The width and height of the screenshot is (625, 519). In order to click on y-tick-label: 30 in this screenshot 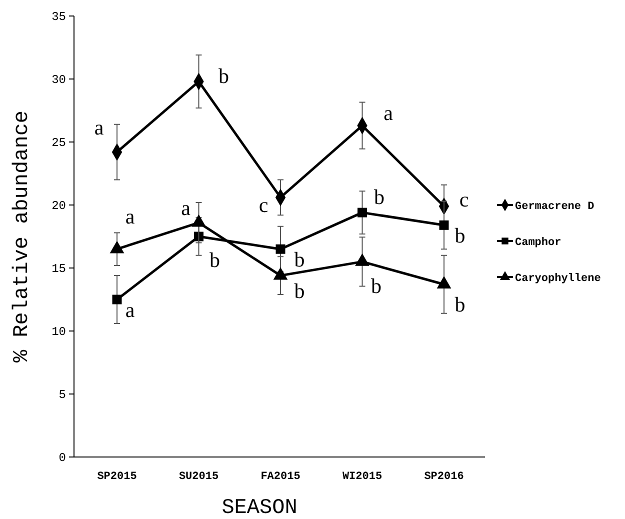, I will do `click(59, 79)`.